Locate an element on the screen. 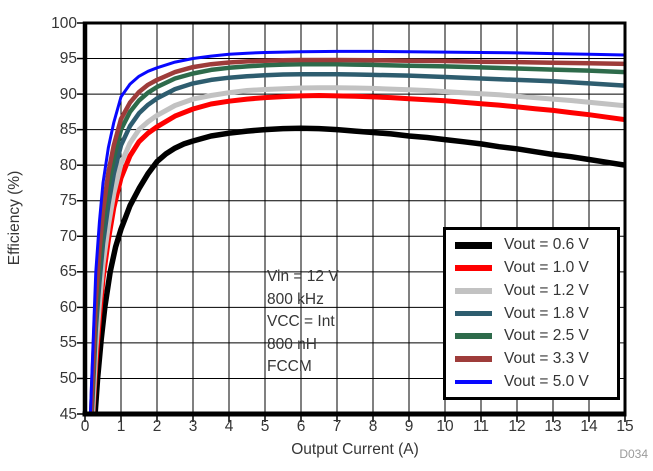  legend-item-4: Vout = 2.5 V is located at coordinates (536, 336).